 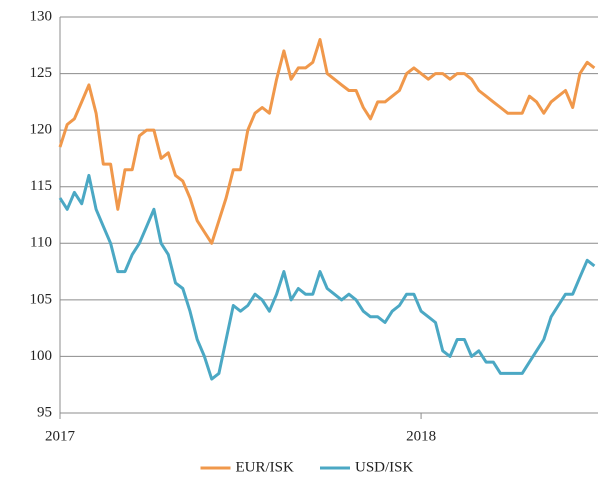 I want to click on y-tick-label: 115, so click(x=41, y=186).